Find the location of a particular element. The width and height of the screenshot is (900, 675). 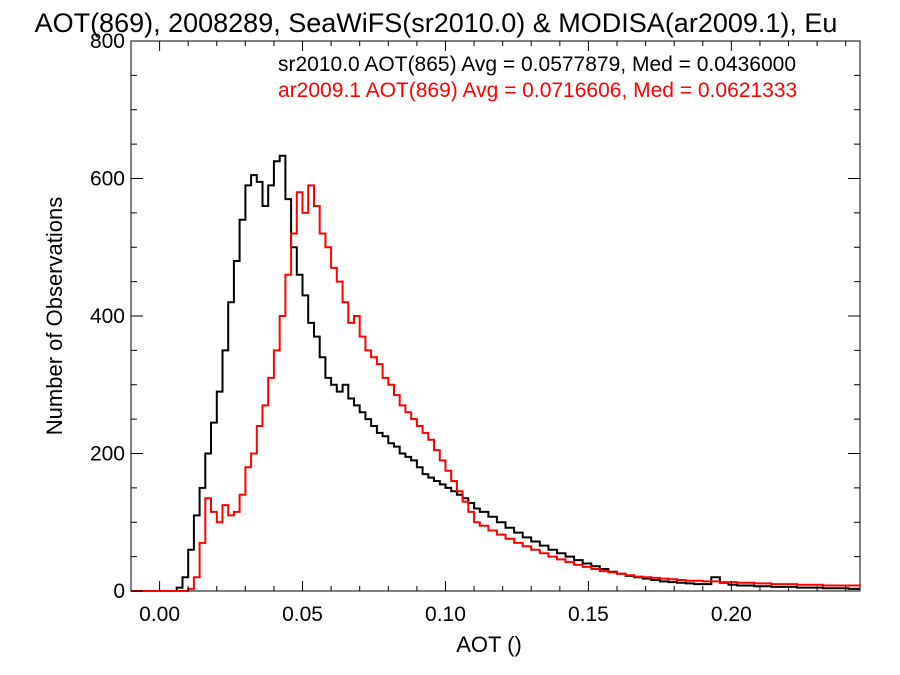

y-axis-label: Number of Observations is located at coordinates (54, 316).